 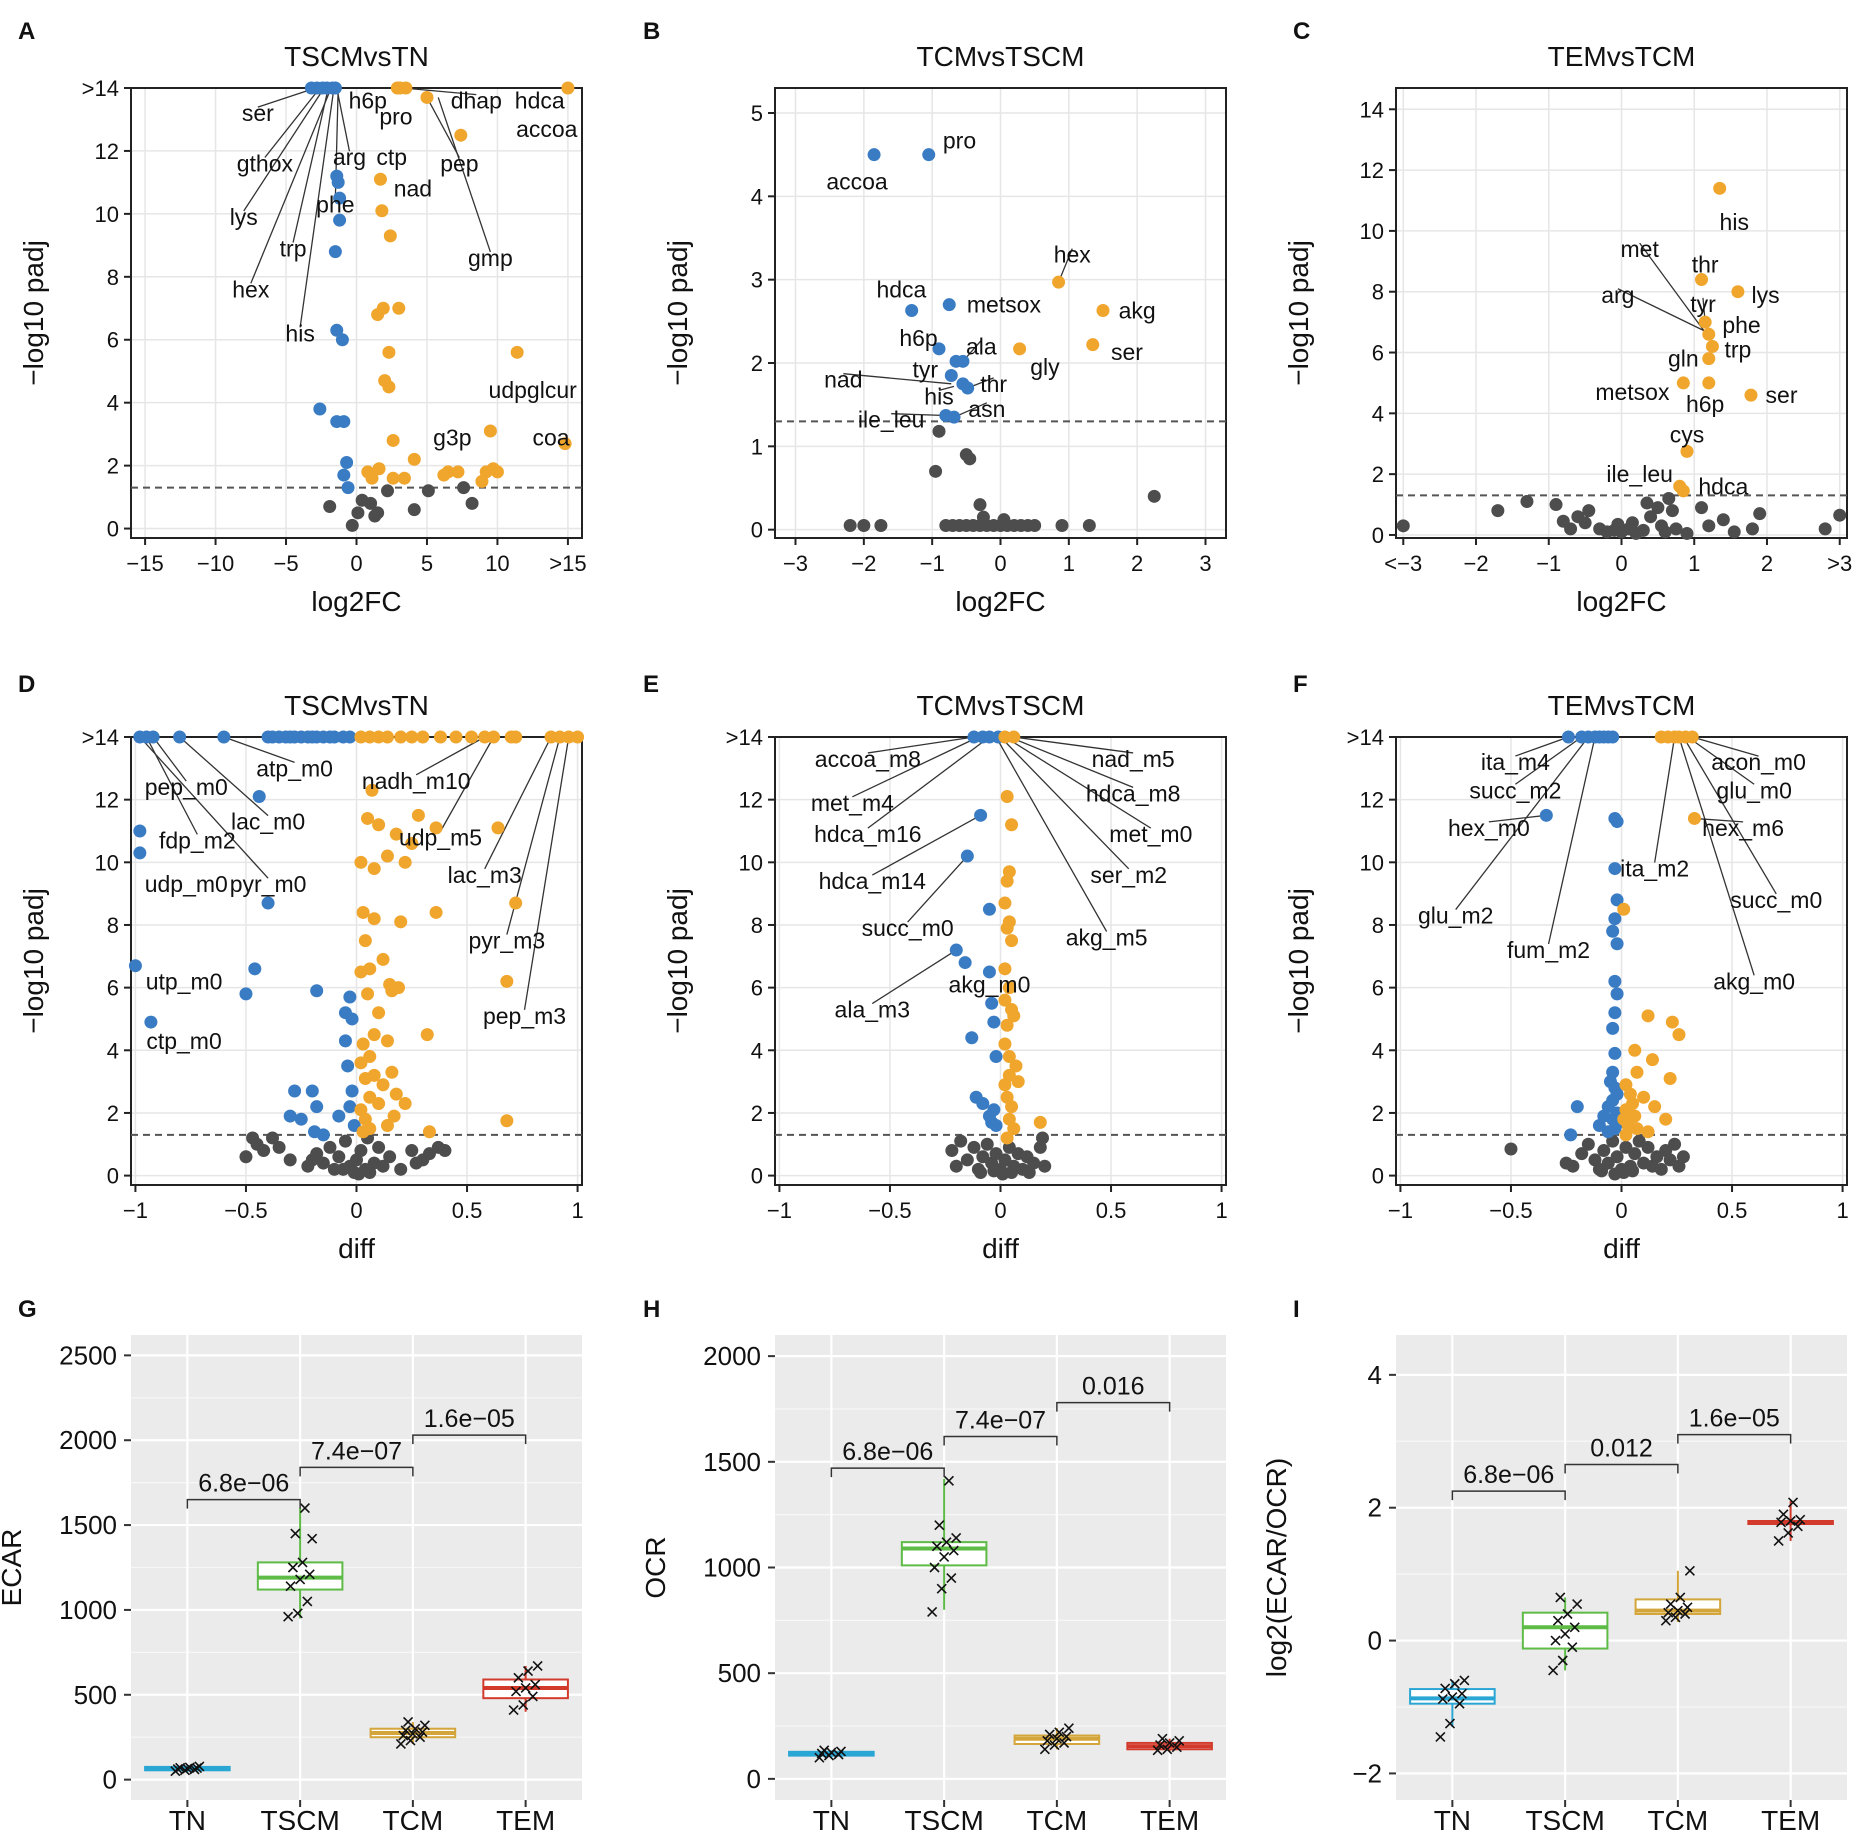 What do you see at coordinates (95, 1695) in the screenshot?
I see `y-tick-label: 500` at bounding box center [95, 1695].